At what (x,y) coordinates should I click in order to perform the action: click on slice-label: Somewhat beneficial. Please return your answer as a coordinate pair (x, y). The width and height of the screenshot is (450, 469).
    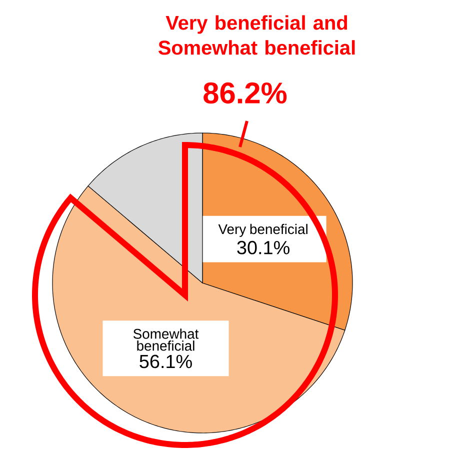
    Looking at the image, I should click on (166, 339).